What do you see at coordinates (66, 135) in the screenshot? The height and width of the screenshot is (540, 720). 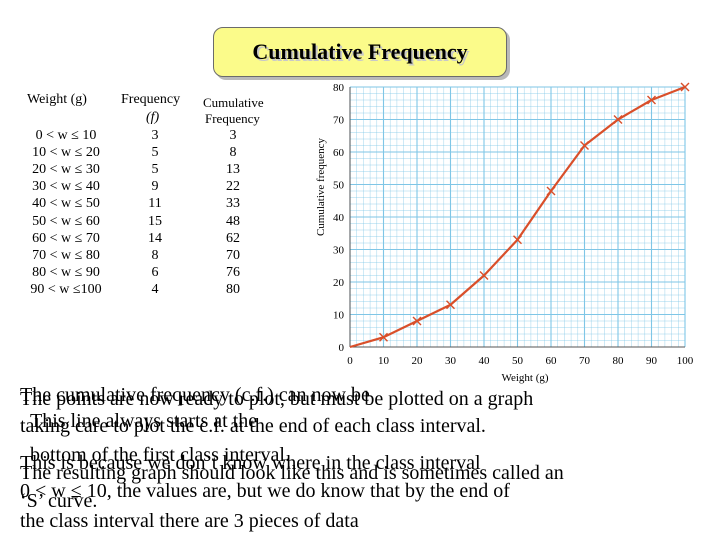 I see `table-cell-class: 0 < w ≤ 10` at bounding box center [66, 135].